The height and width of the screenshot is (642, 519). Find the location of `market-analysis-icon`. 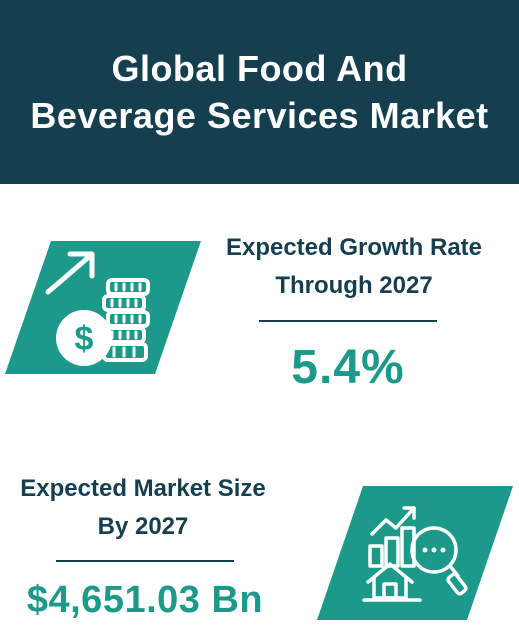

market-analysis-icon is located at coordinates (415, 554).